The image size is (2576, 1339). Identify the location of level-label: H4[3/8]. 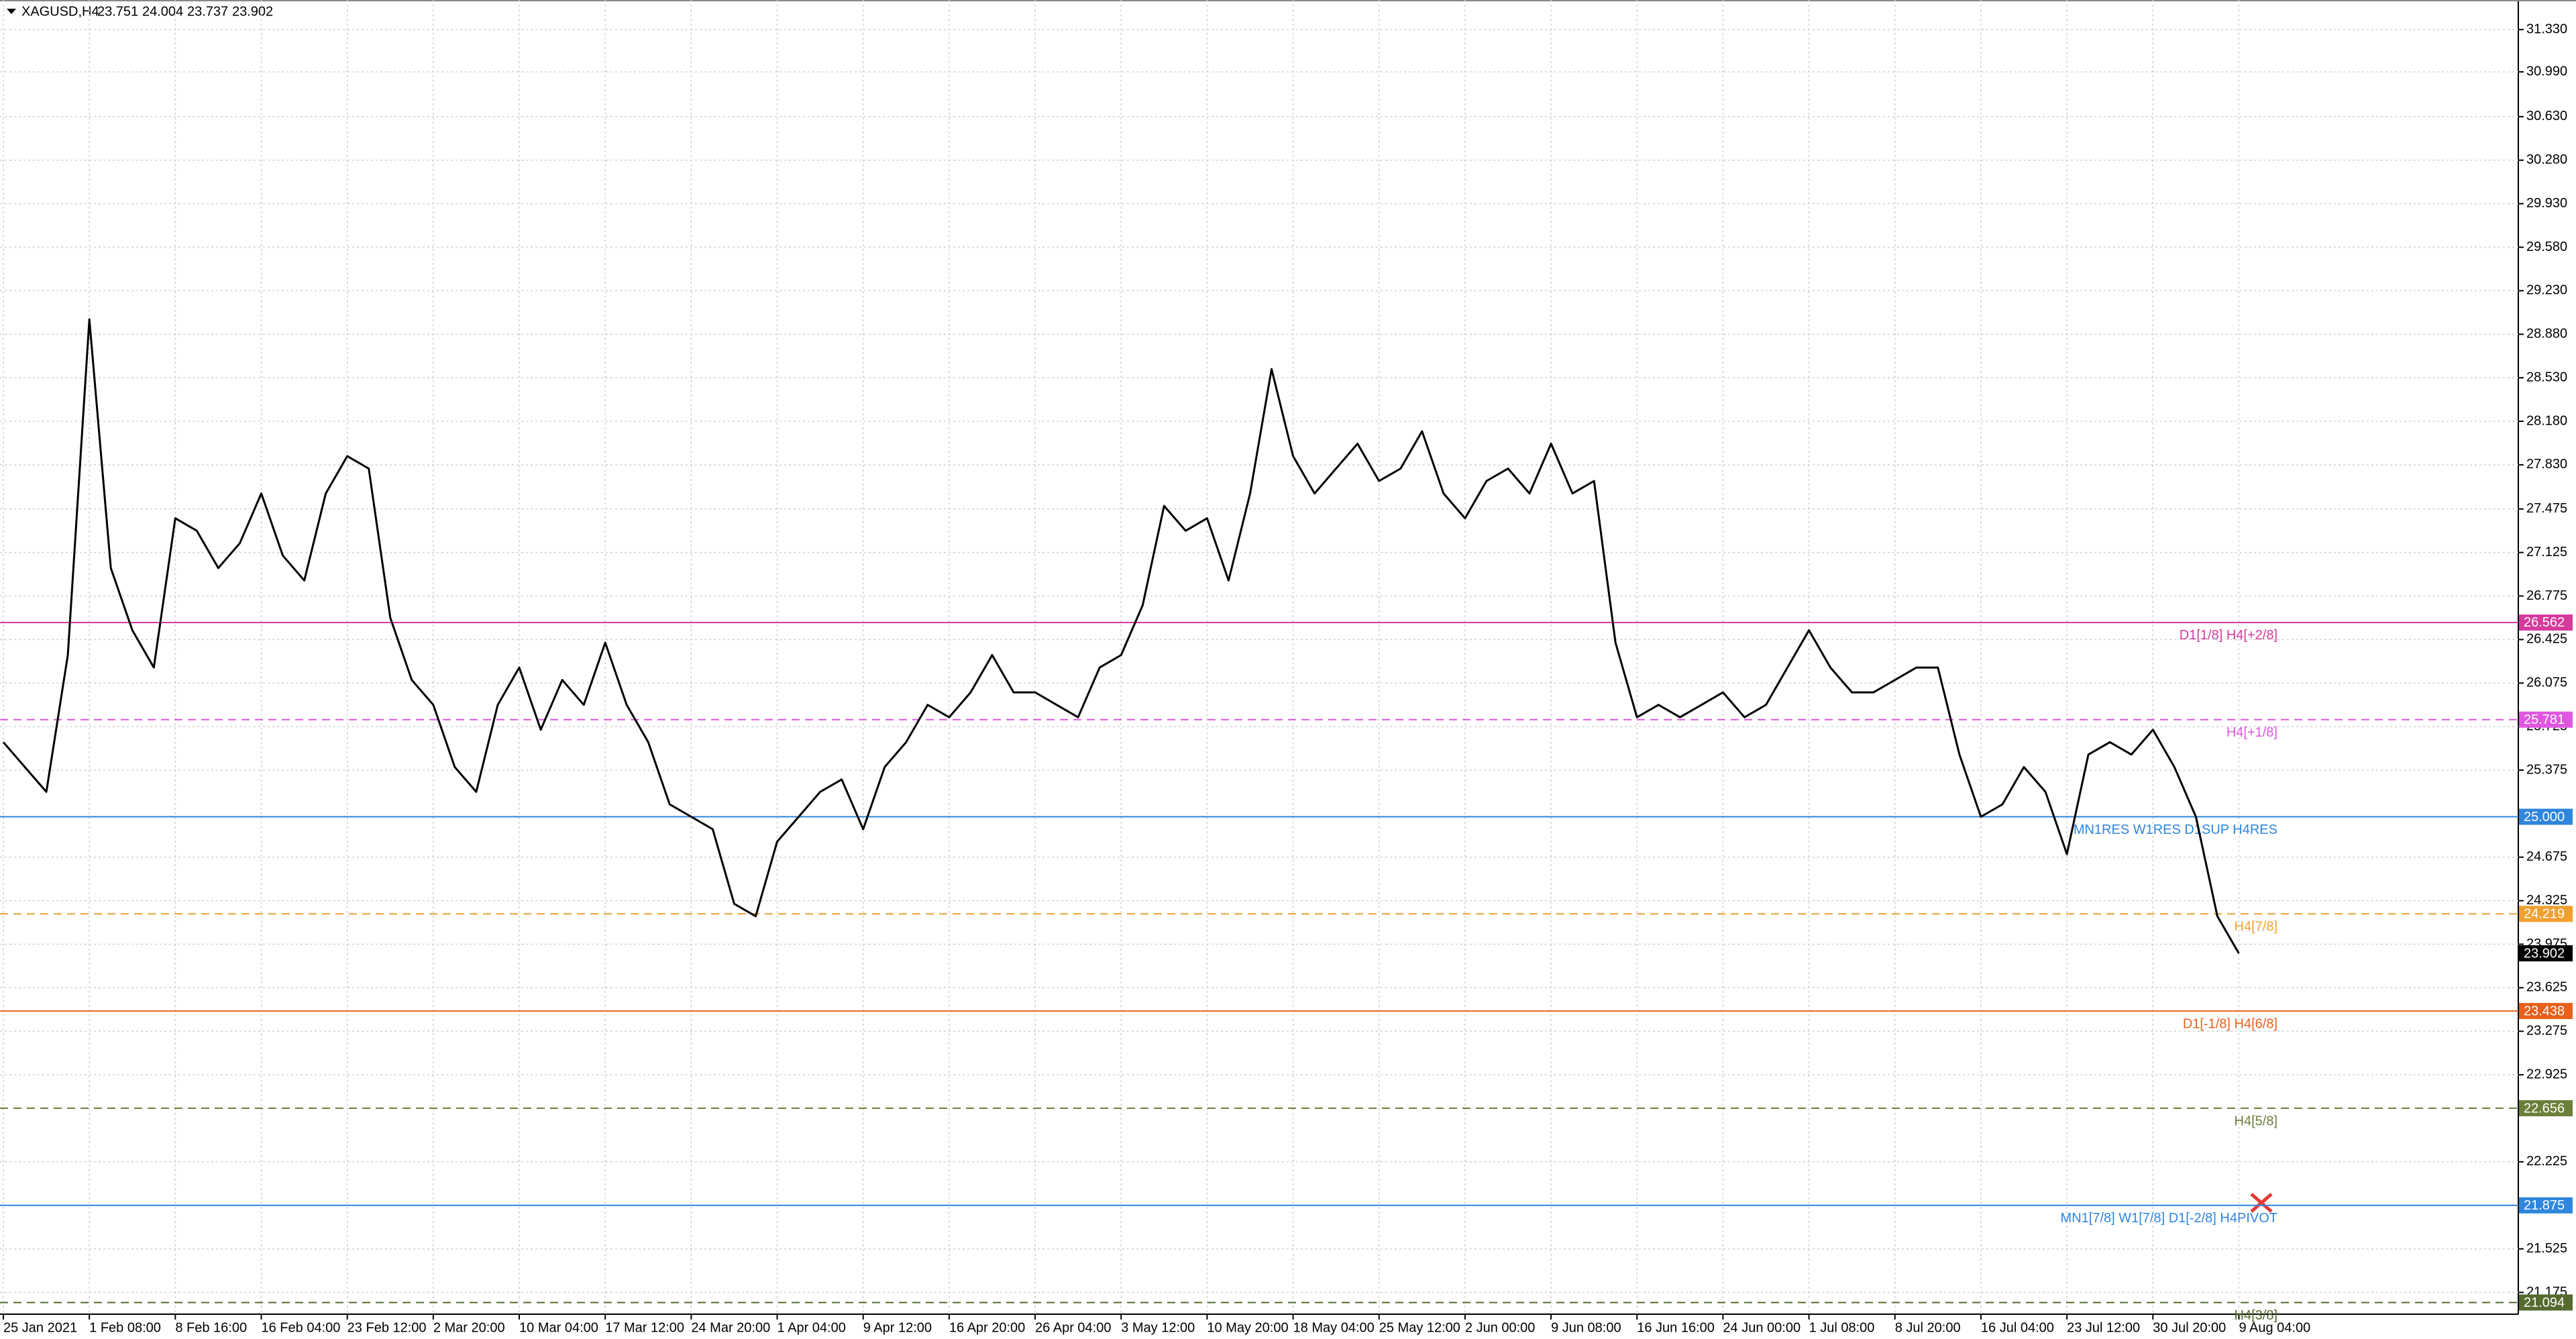
(2256, 1315).